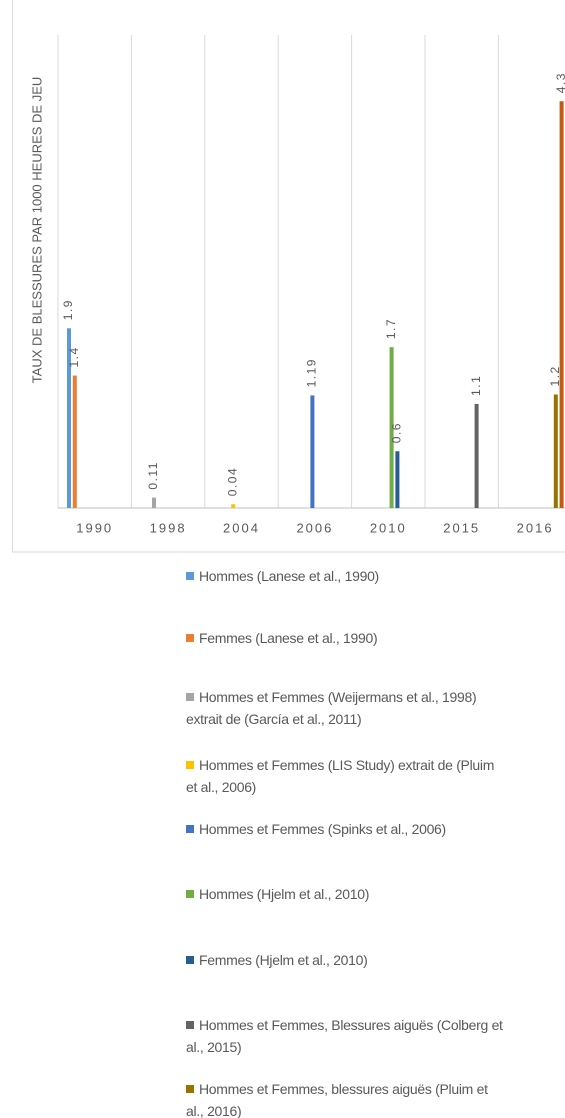  I want to click on x-tick-label: 2006, so click(314, 527).